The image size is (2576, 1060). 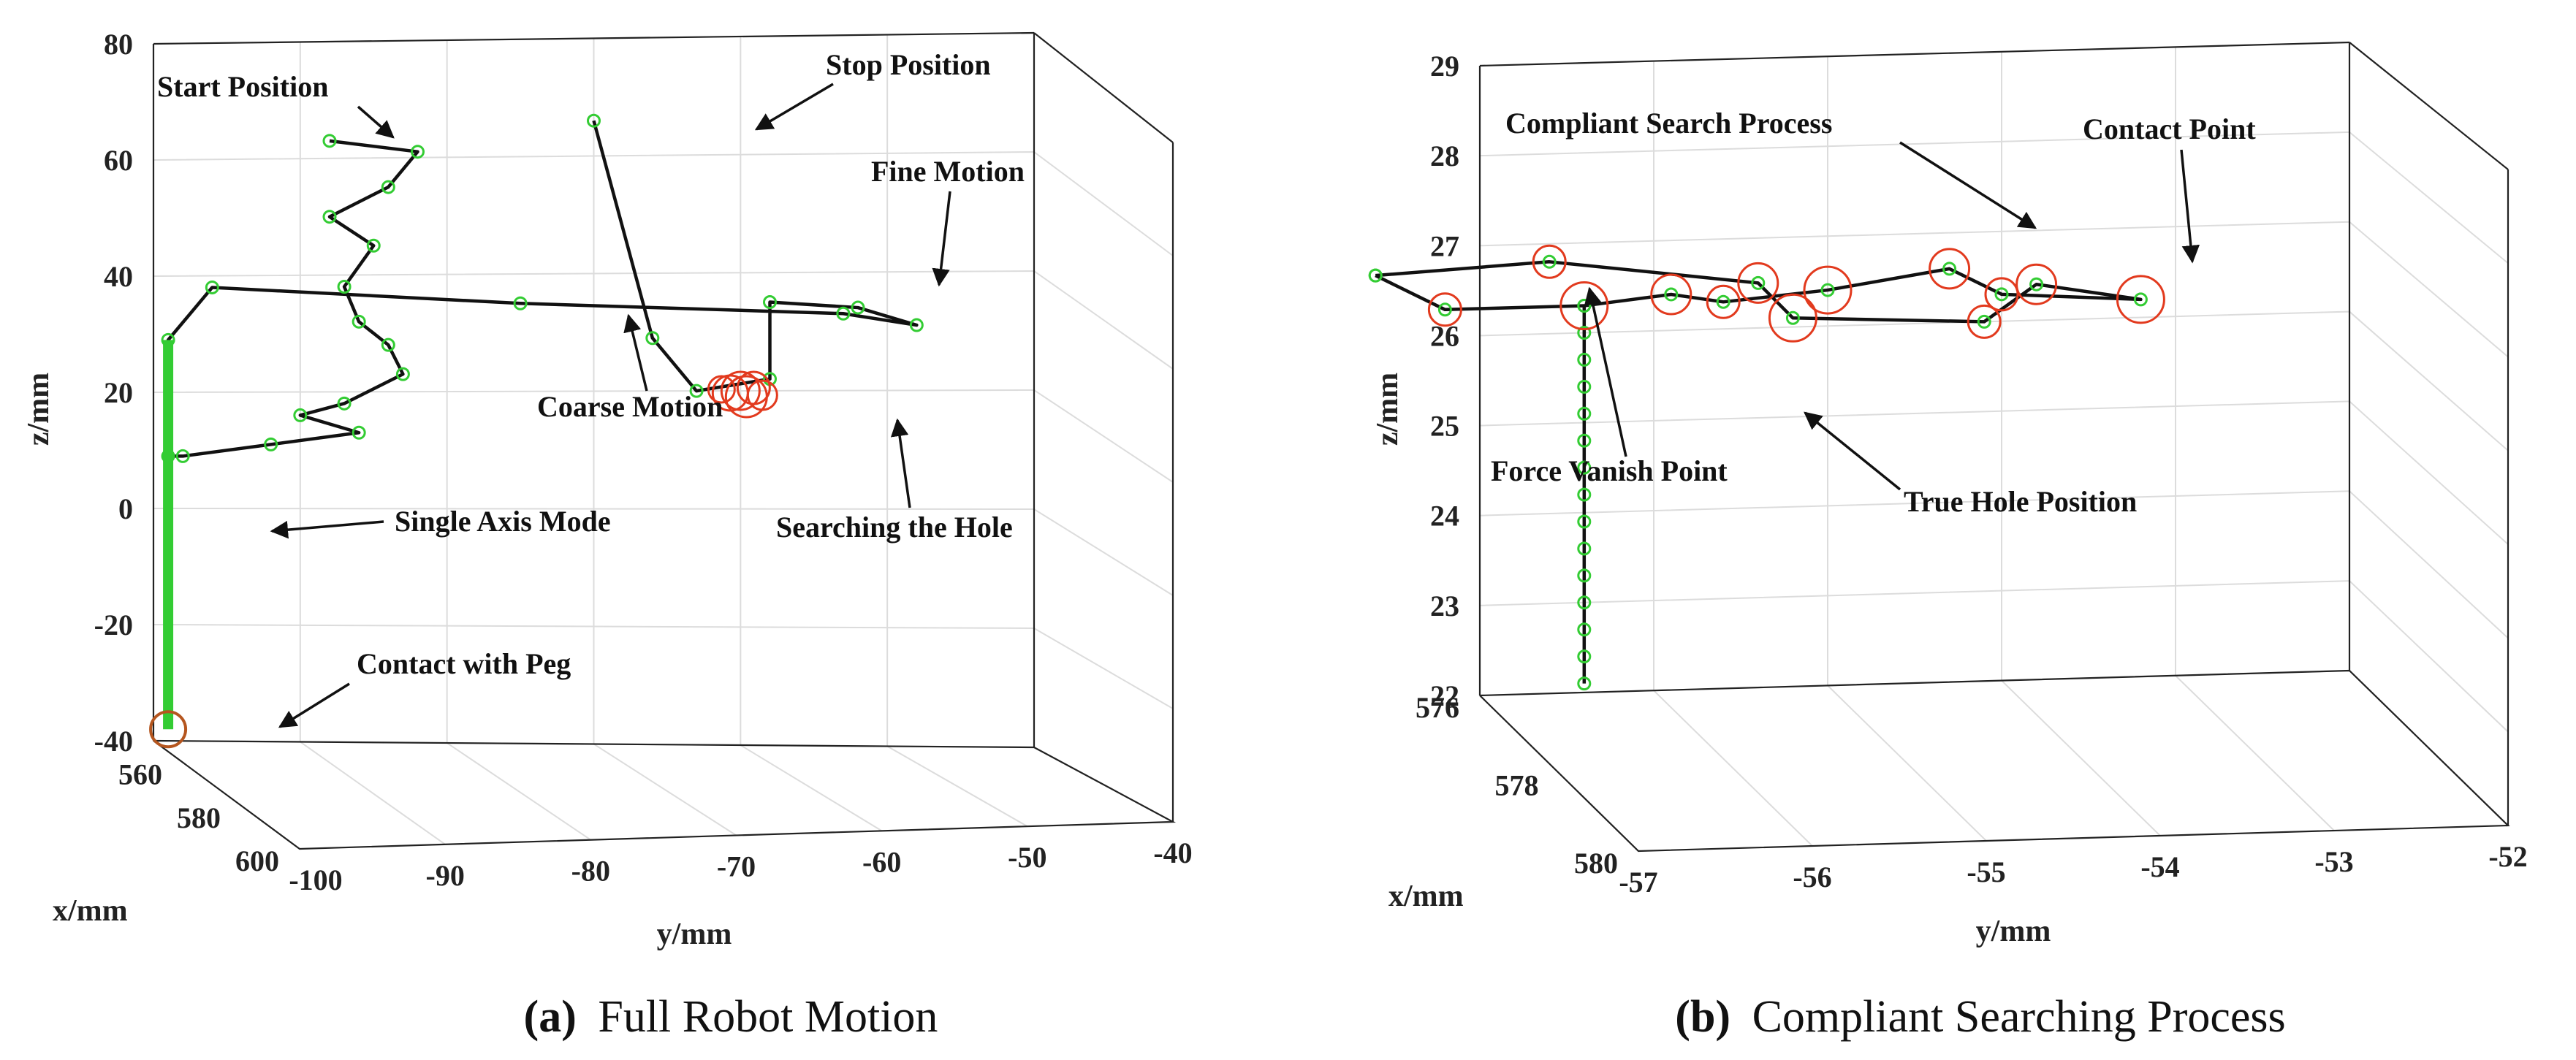 I want to click on panel-b-trajectory, so click(x=1767, y=467).